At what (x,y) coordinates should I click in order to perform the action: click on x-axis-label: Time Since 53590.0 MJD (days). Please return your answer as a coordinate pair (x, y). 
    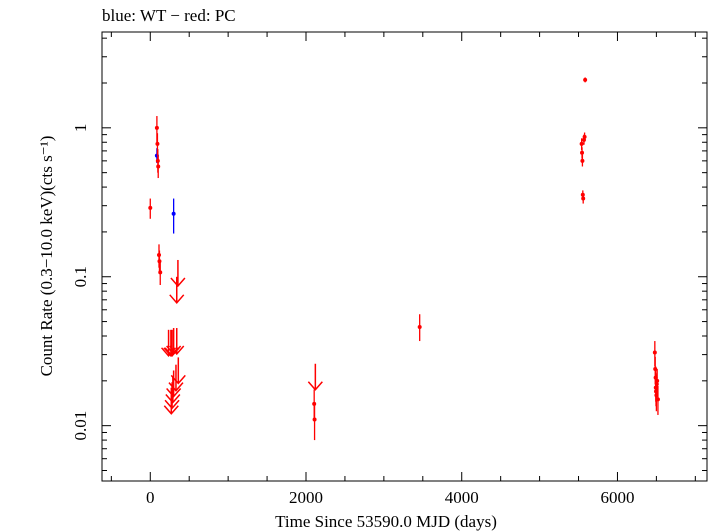
    Looking at the image, I should click on (386, 521).